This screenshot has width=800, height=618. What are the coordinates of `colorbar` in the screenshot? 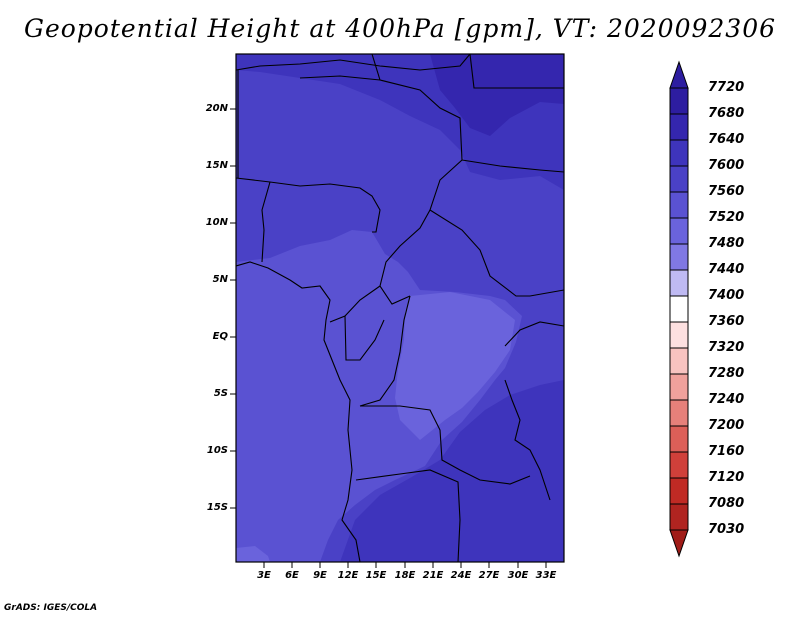 It's located at (679, 309).